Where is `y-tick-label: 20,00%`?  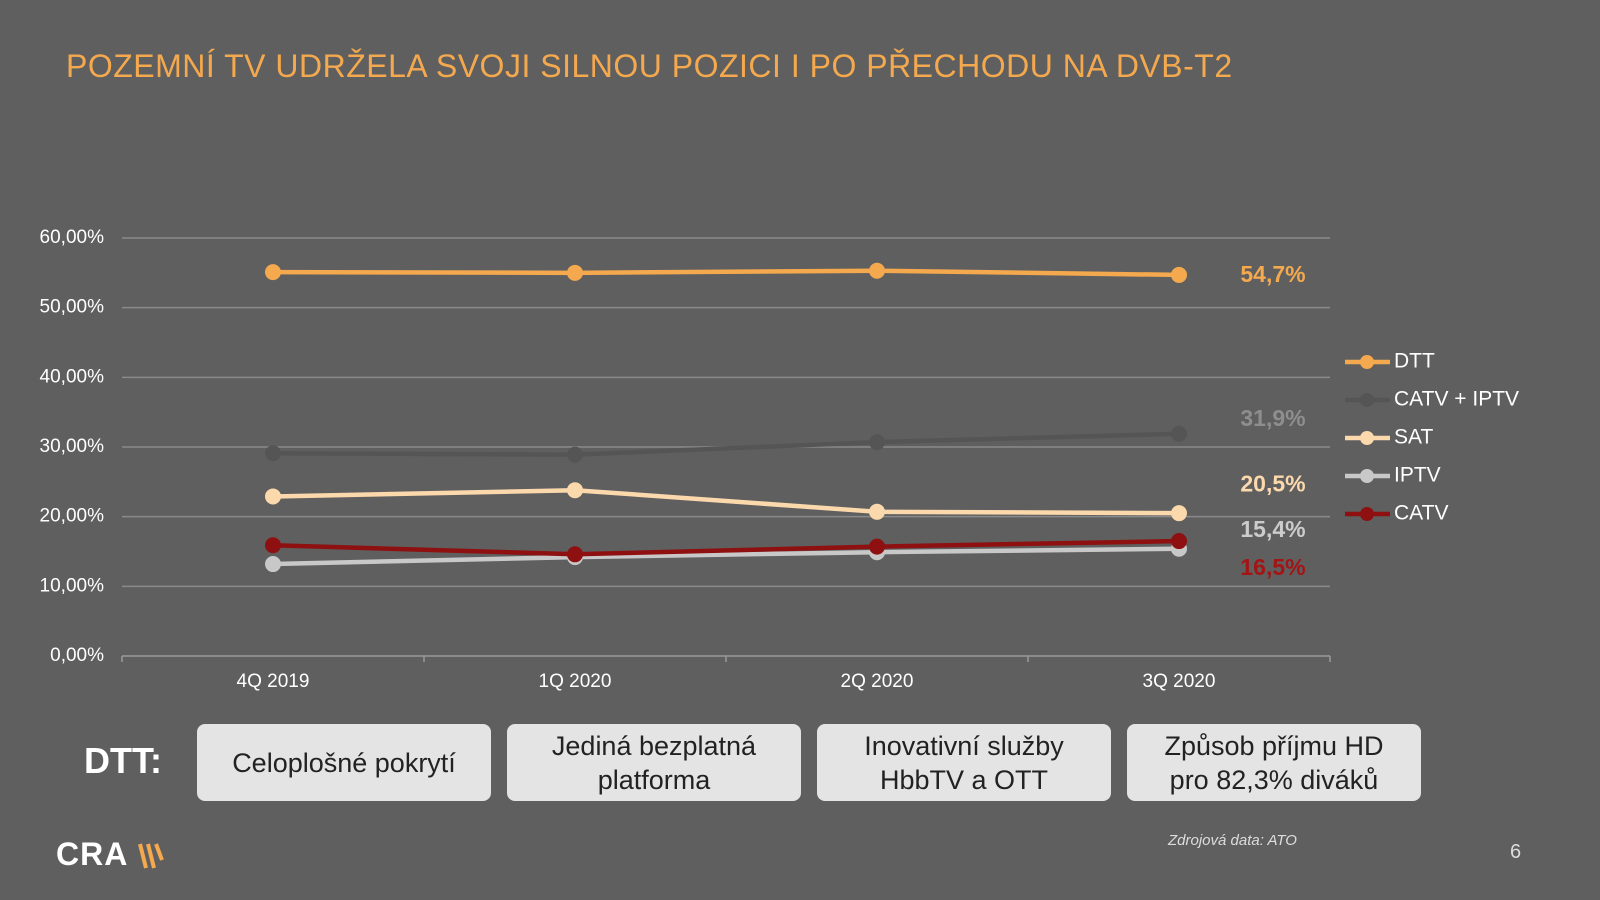 y-tick-label: 20,00% is located at coordinates (72, 516).